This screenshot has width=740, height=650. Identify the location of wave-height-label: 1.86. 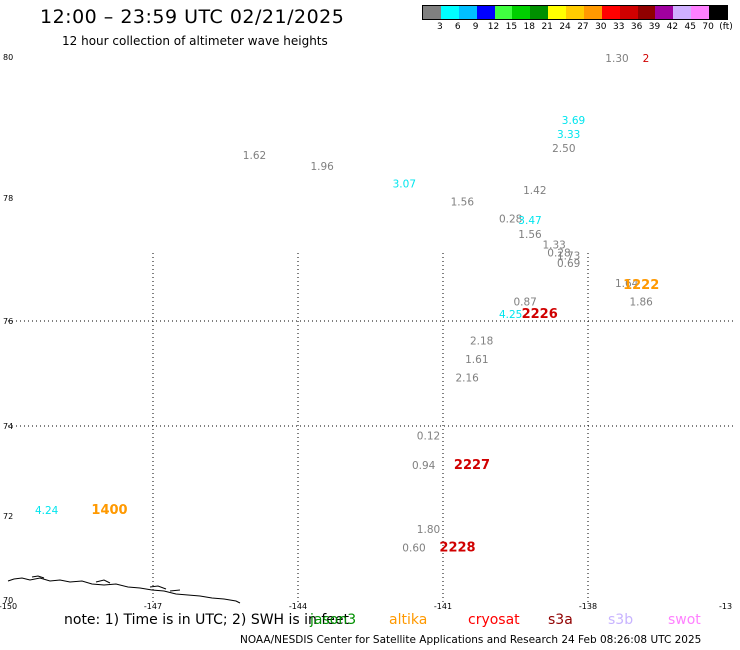
(641, 303).